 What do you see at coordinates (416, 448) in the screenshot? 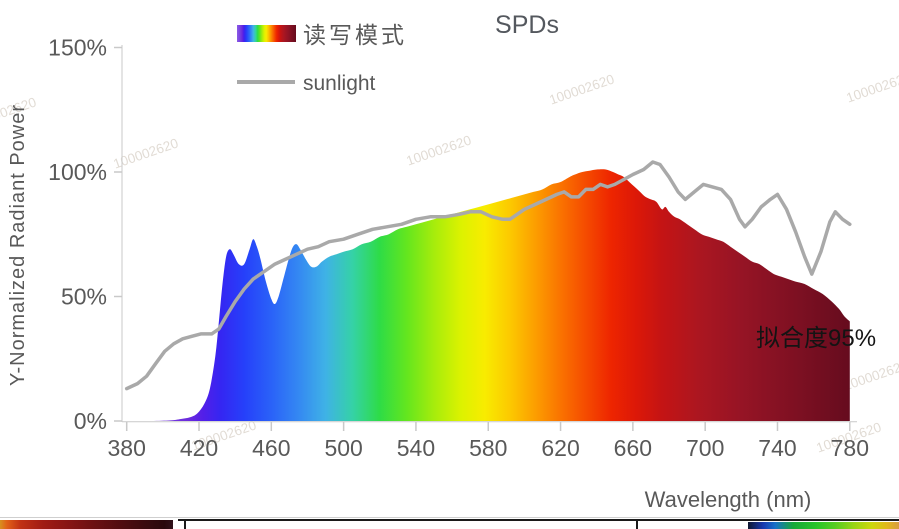
I see `x-tick-label: 540` at bounding box center [416, 448].